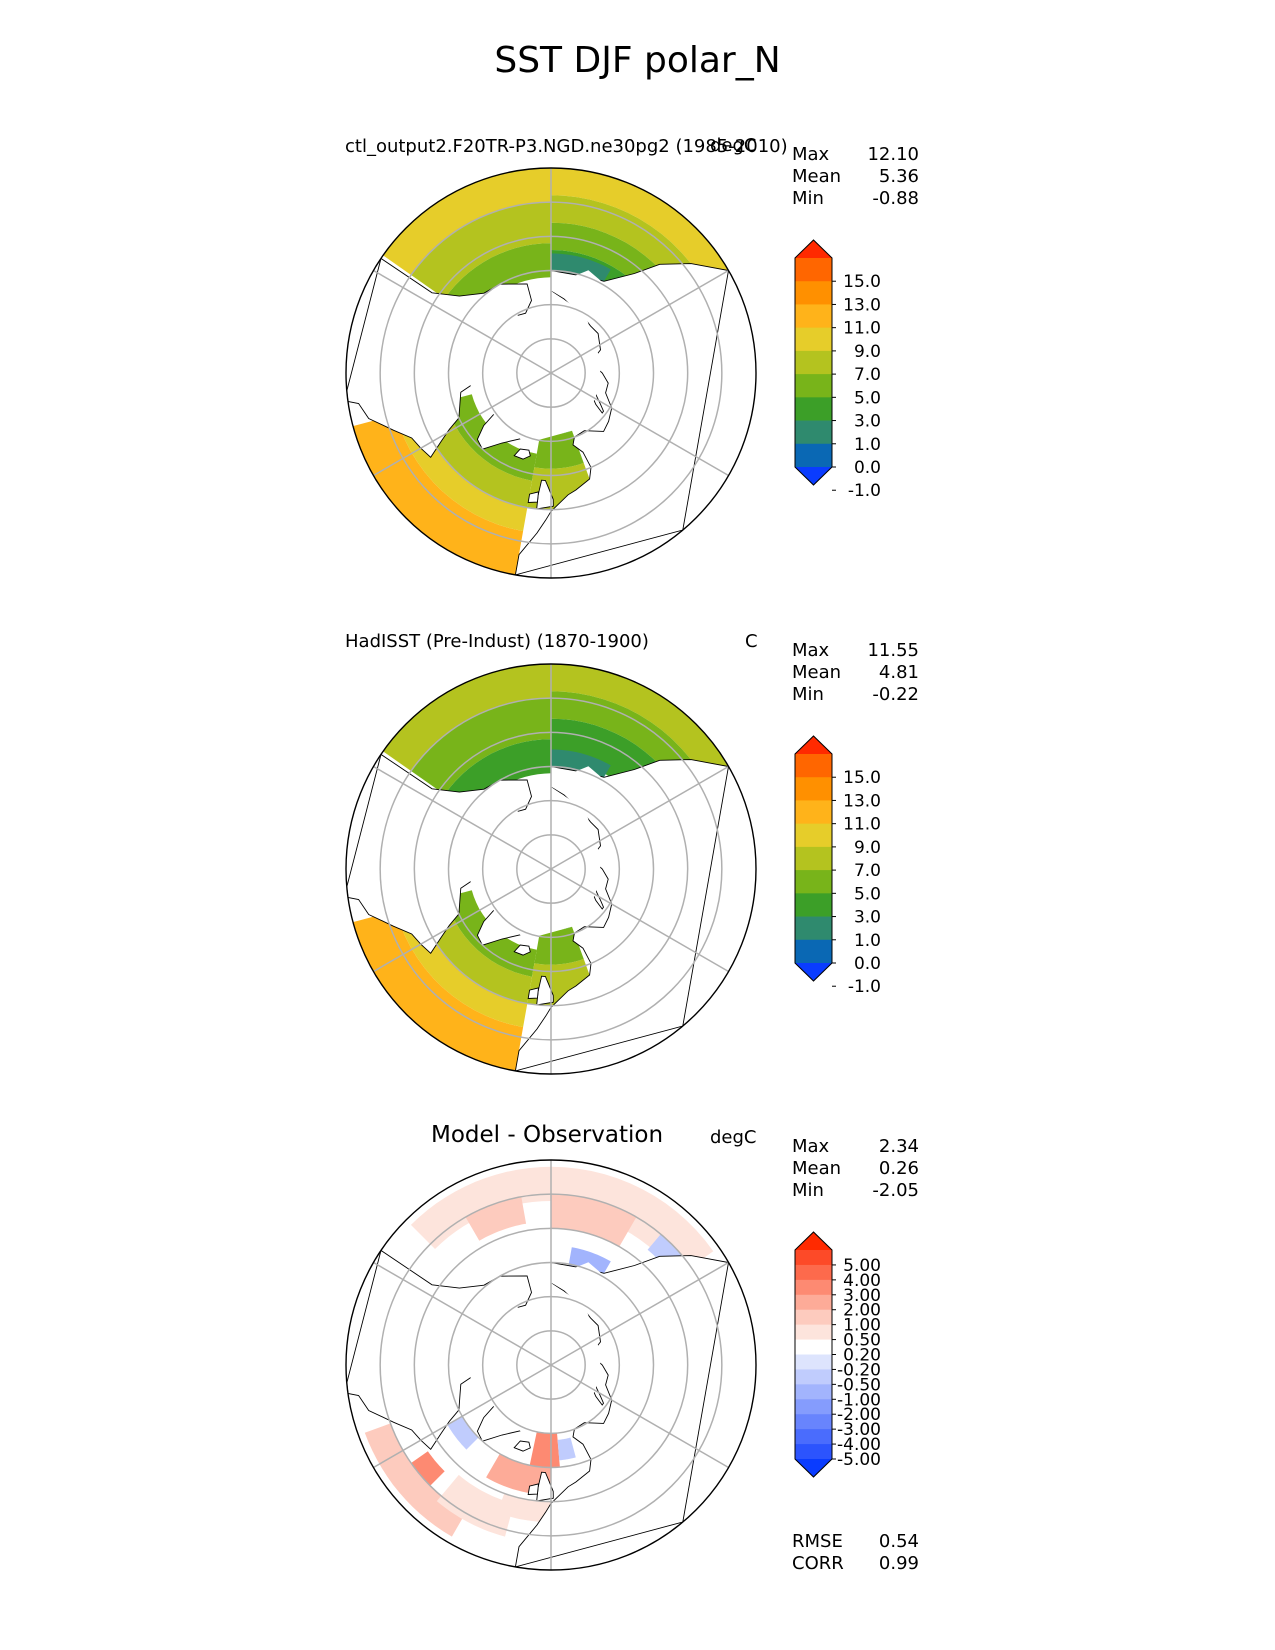 The height and width of the screenshot is (1650, 1275). Describe the element at coordinates (811, 650) in the screenshot. I see `stat-label: Max` at that location.